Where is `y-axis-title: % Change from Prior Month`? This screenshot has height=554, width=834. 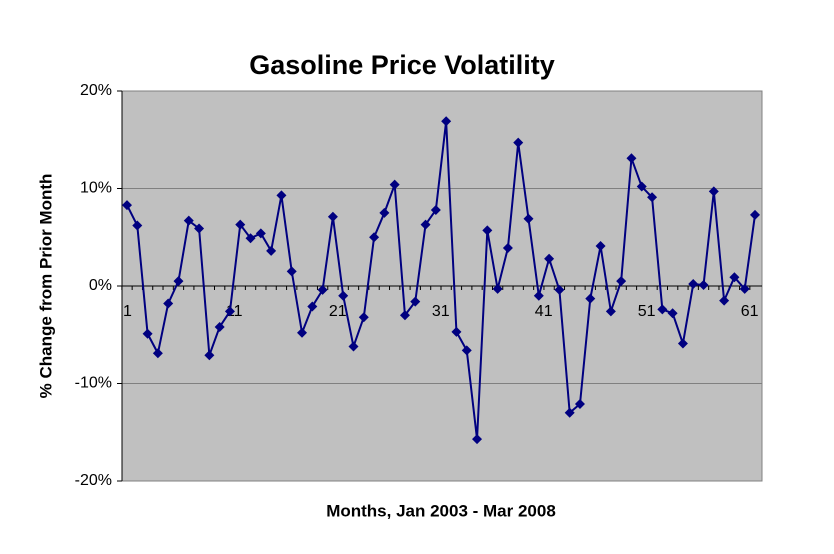
y-axis-title: % Change from Prior Month is located at coordinates (45, 286).